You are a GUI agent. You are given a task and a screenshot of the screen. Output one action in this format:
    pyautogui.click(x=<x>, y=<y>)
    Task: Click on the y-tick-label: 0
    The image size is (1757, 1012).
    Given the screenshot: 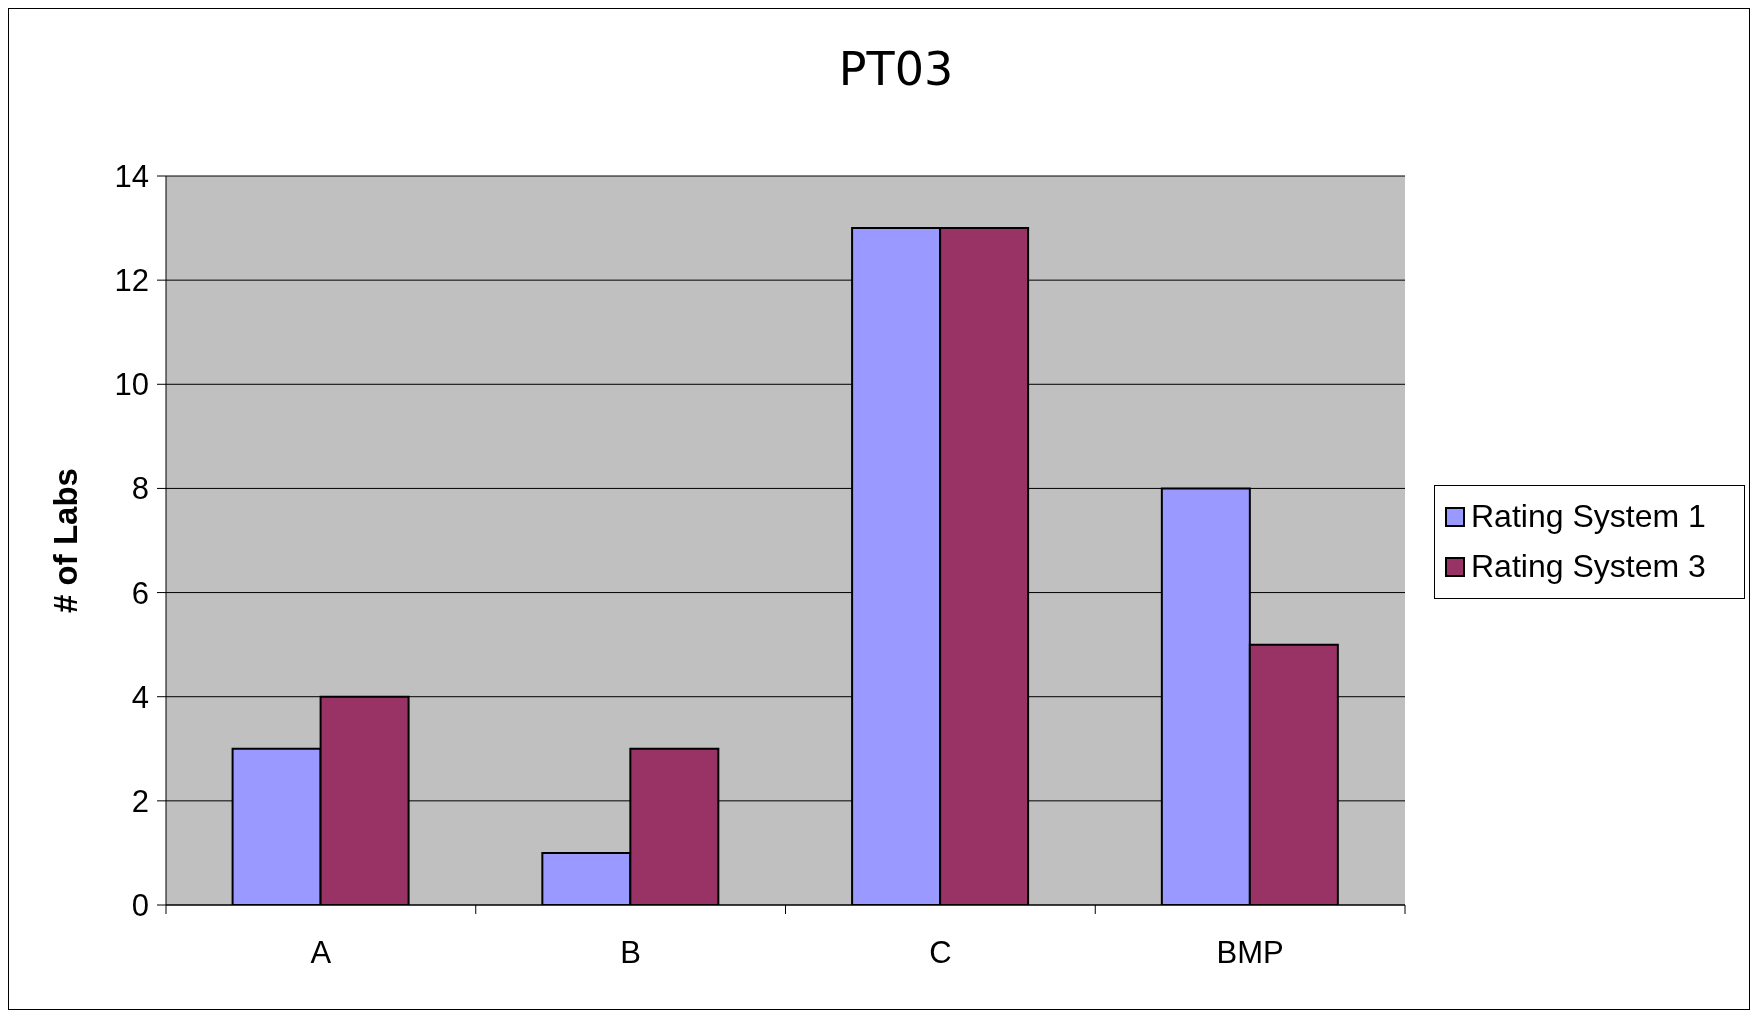 What is the action you would take?
    pyautogui.click(x=140, y=906)
    